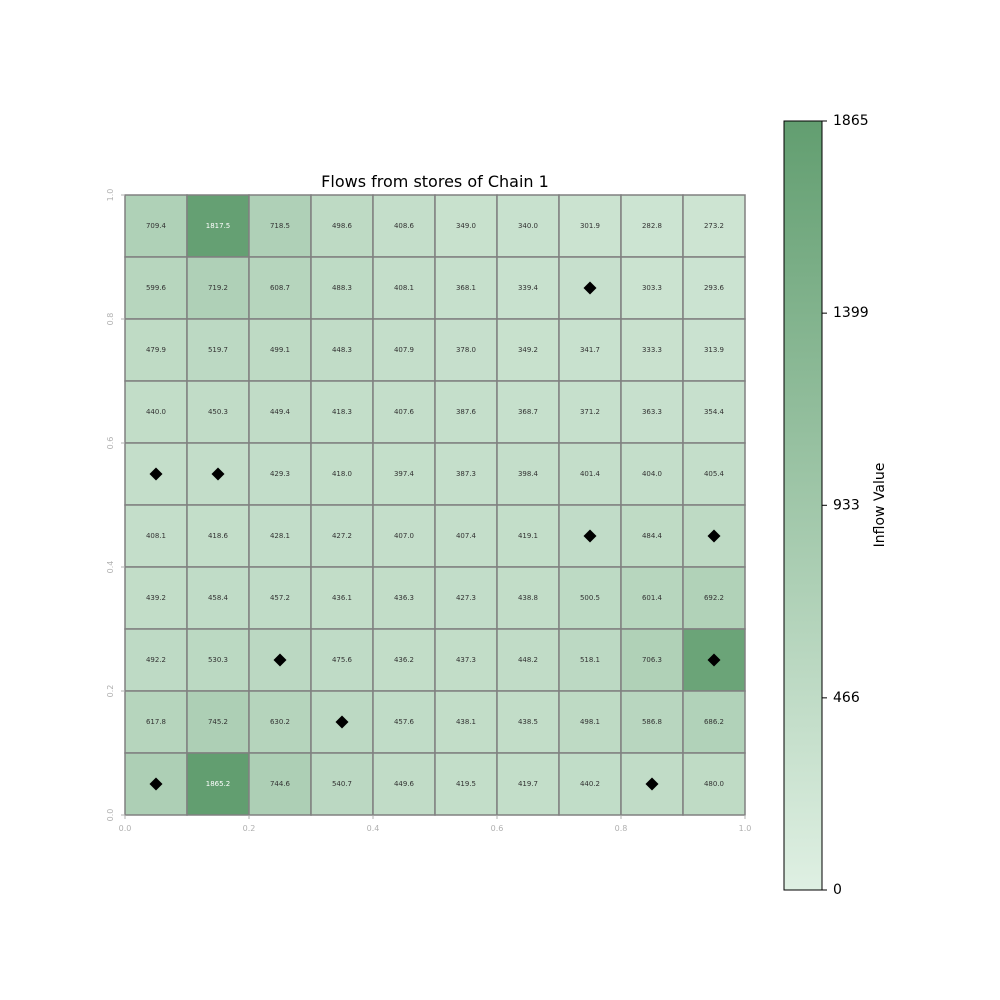 This screenshot has height=1000, width=1000. Describe the element at coordinates (110, 195) in the screenshot. I see `y-tick-label: 1.0` at that location.